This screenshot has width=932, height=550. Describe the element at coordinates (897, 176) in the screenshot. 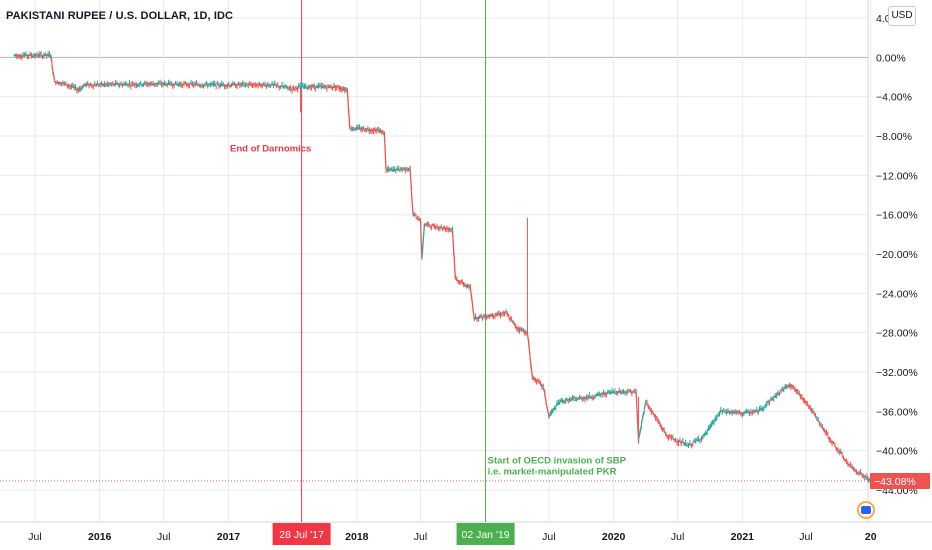

I see `y-tick-label: −12.00%` at that location.